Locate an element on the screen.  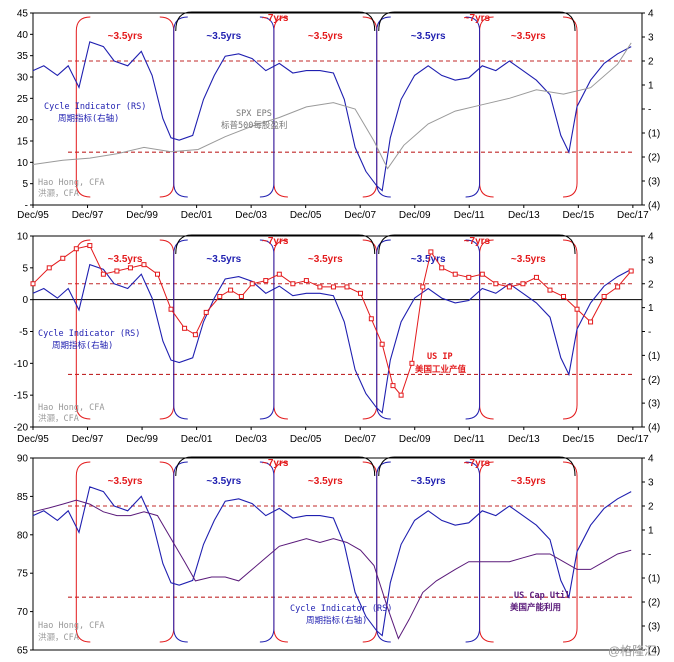
left-tick-label: 25 is located at coordinates (23, 99).